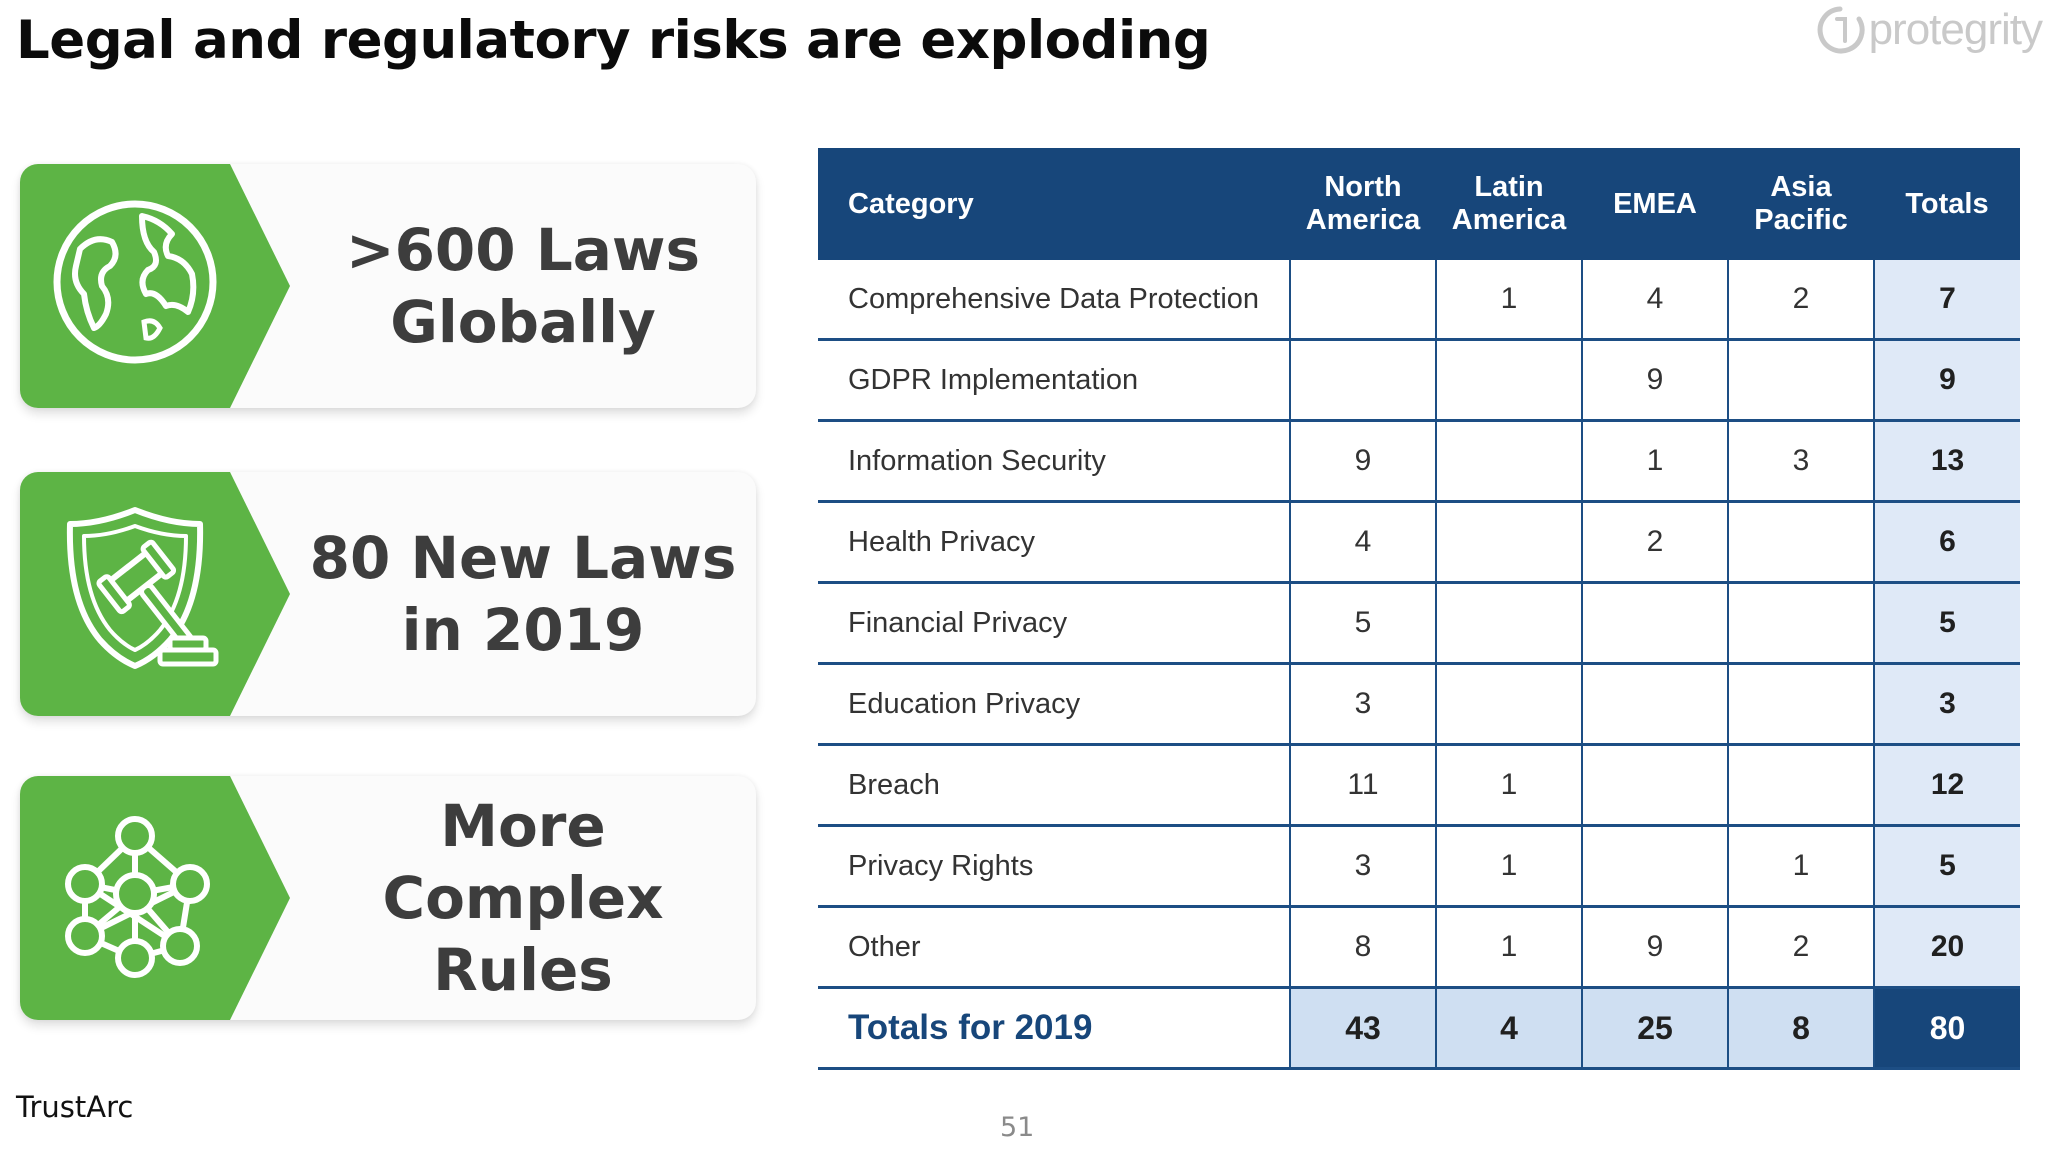  I want to click on totals-row: Totals for 2019 43 4 25 8 80, so click(1419, 1028).